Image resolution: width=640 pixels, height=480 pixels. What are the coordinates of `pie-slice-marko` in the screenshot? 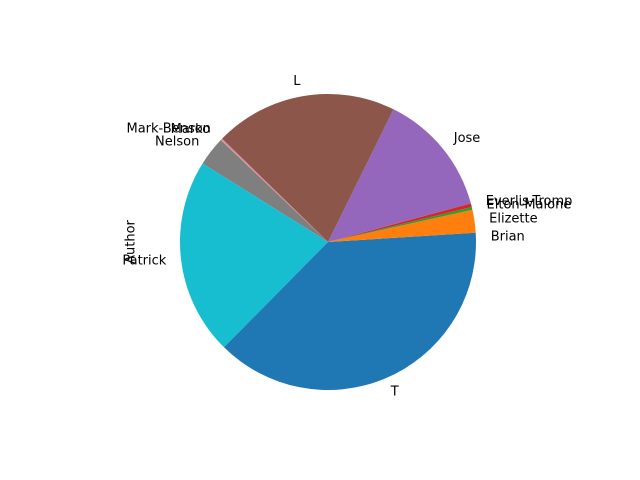 It's located at (274, 190).